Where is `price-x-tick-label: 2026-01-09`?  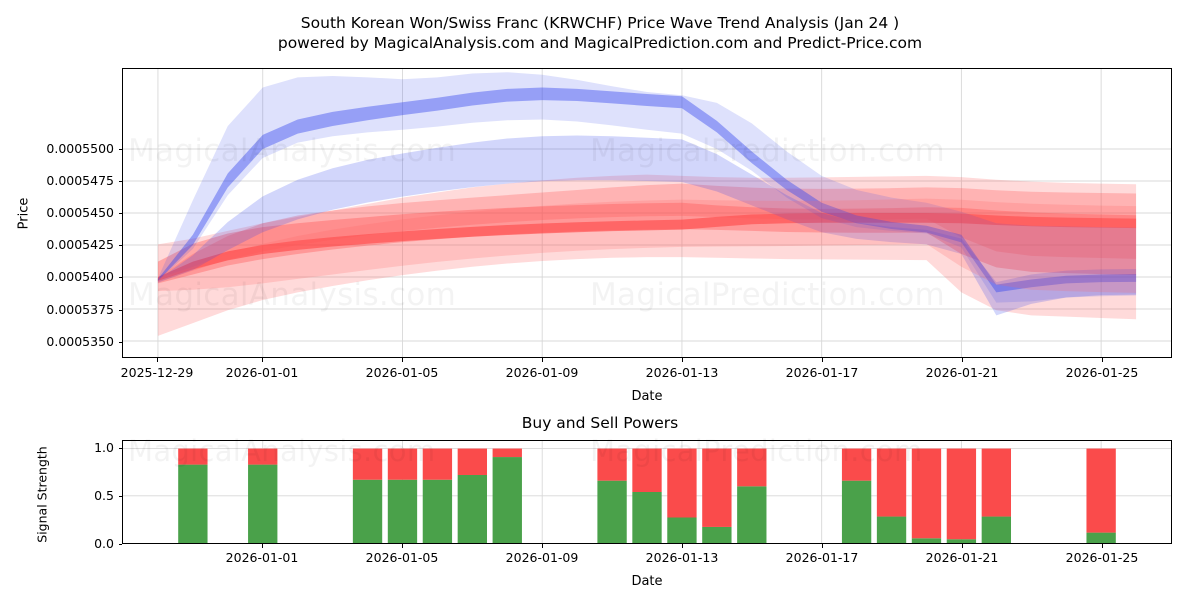
price-x-tick-label: 2026-01-09 is located at coordinates (542, 372).